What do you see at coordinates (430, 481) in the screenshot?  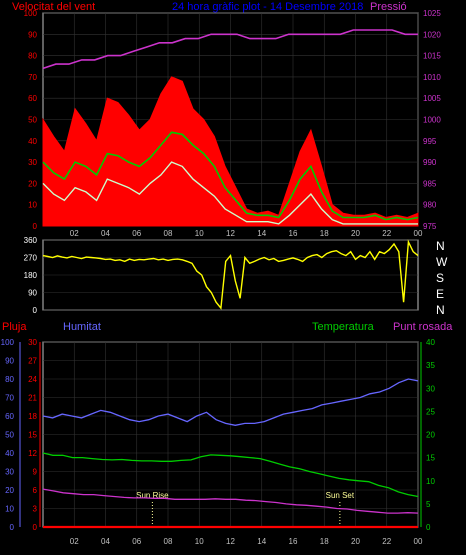 I see `temperature-tick-label: 10` at bounding box center [430, 481].